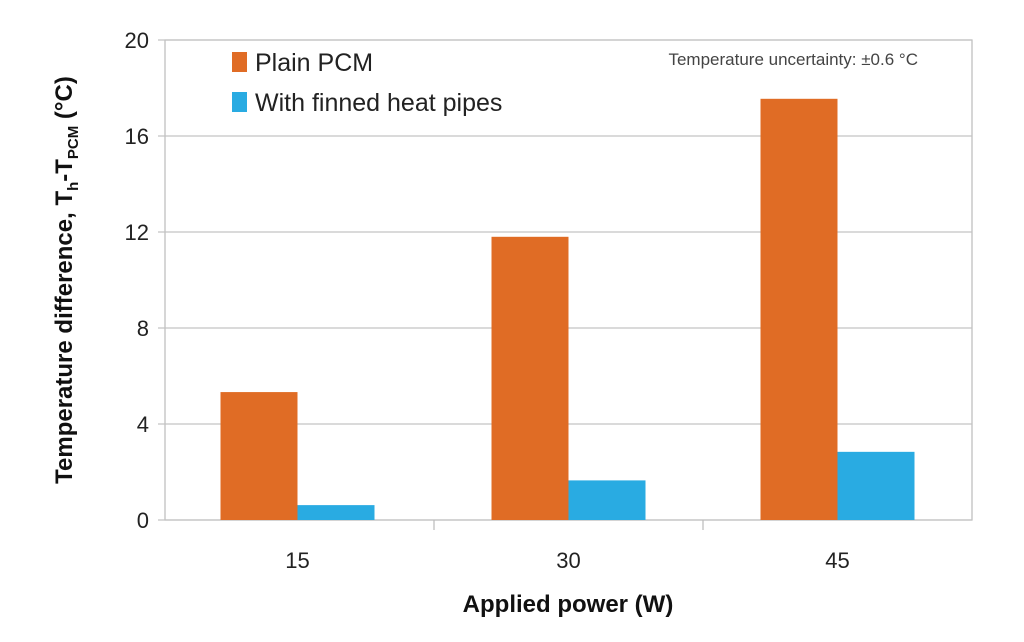  What do you see at coordinates (137, 40) in the screenshot?
I see `y-tick-label: 20` at bounding box center [137, 40].